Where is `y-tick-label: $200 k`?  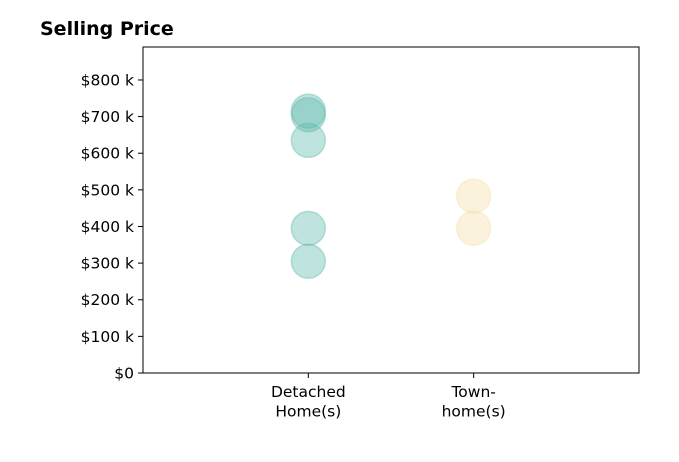
y-tick-label: $200 k is located at coordinates (107, 300).